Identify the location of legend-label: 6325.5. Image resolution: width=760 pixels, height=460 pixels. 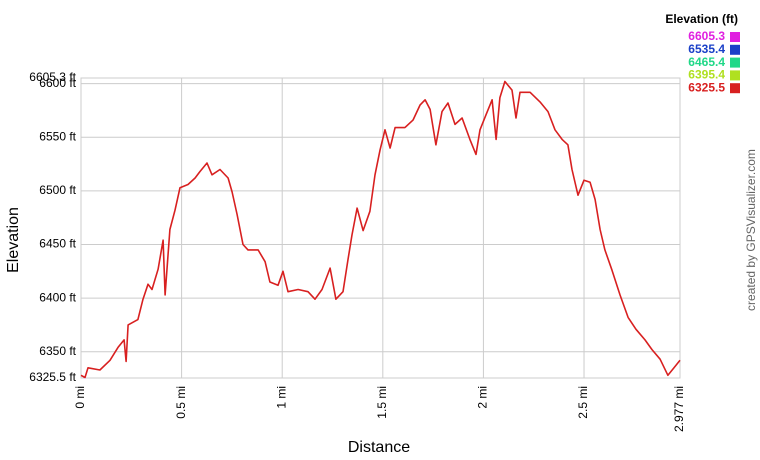
(706, 87).